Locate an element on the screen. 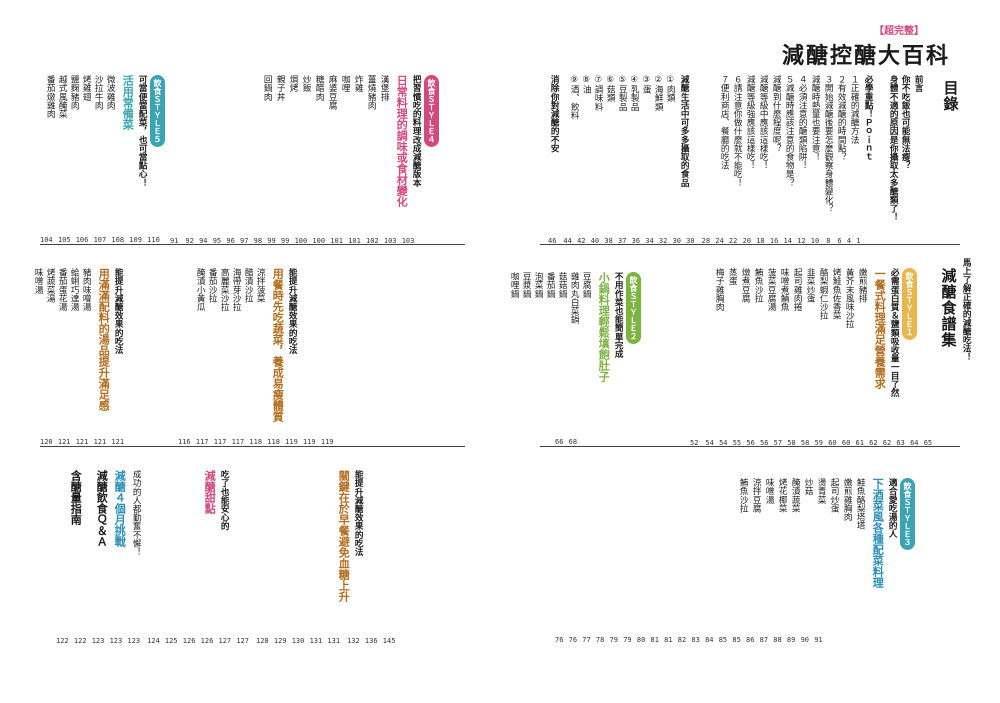 Image resolution: width=1000 pixels, height=703 pixels. list-item: 菇菇鍋 is located at coordinates (562, 285).